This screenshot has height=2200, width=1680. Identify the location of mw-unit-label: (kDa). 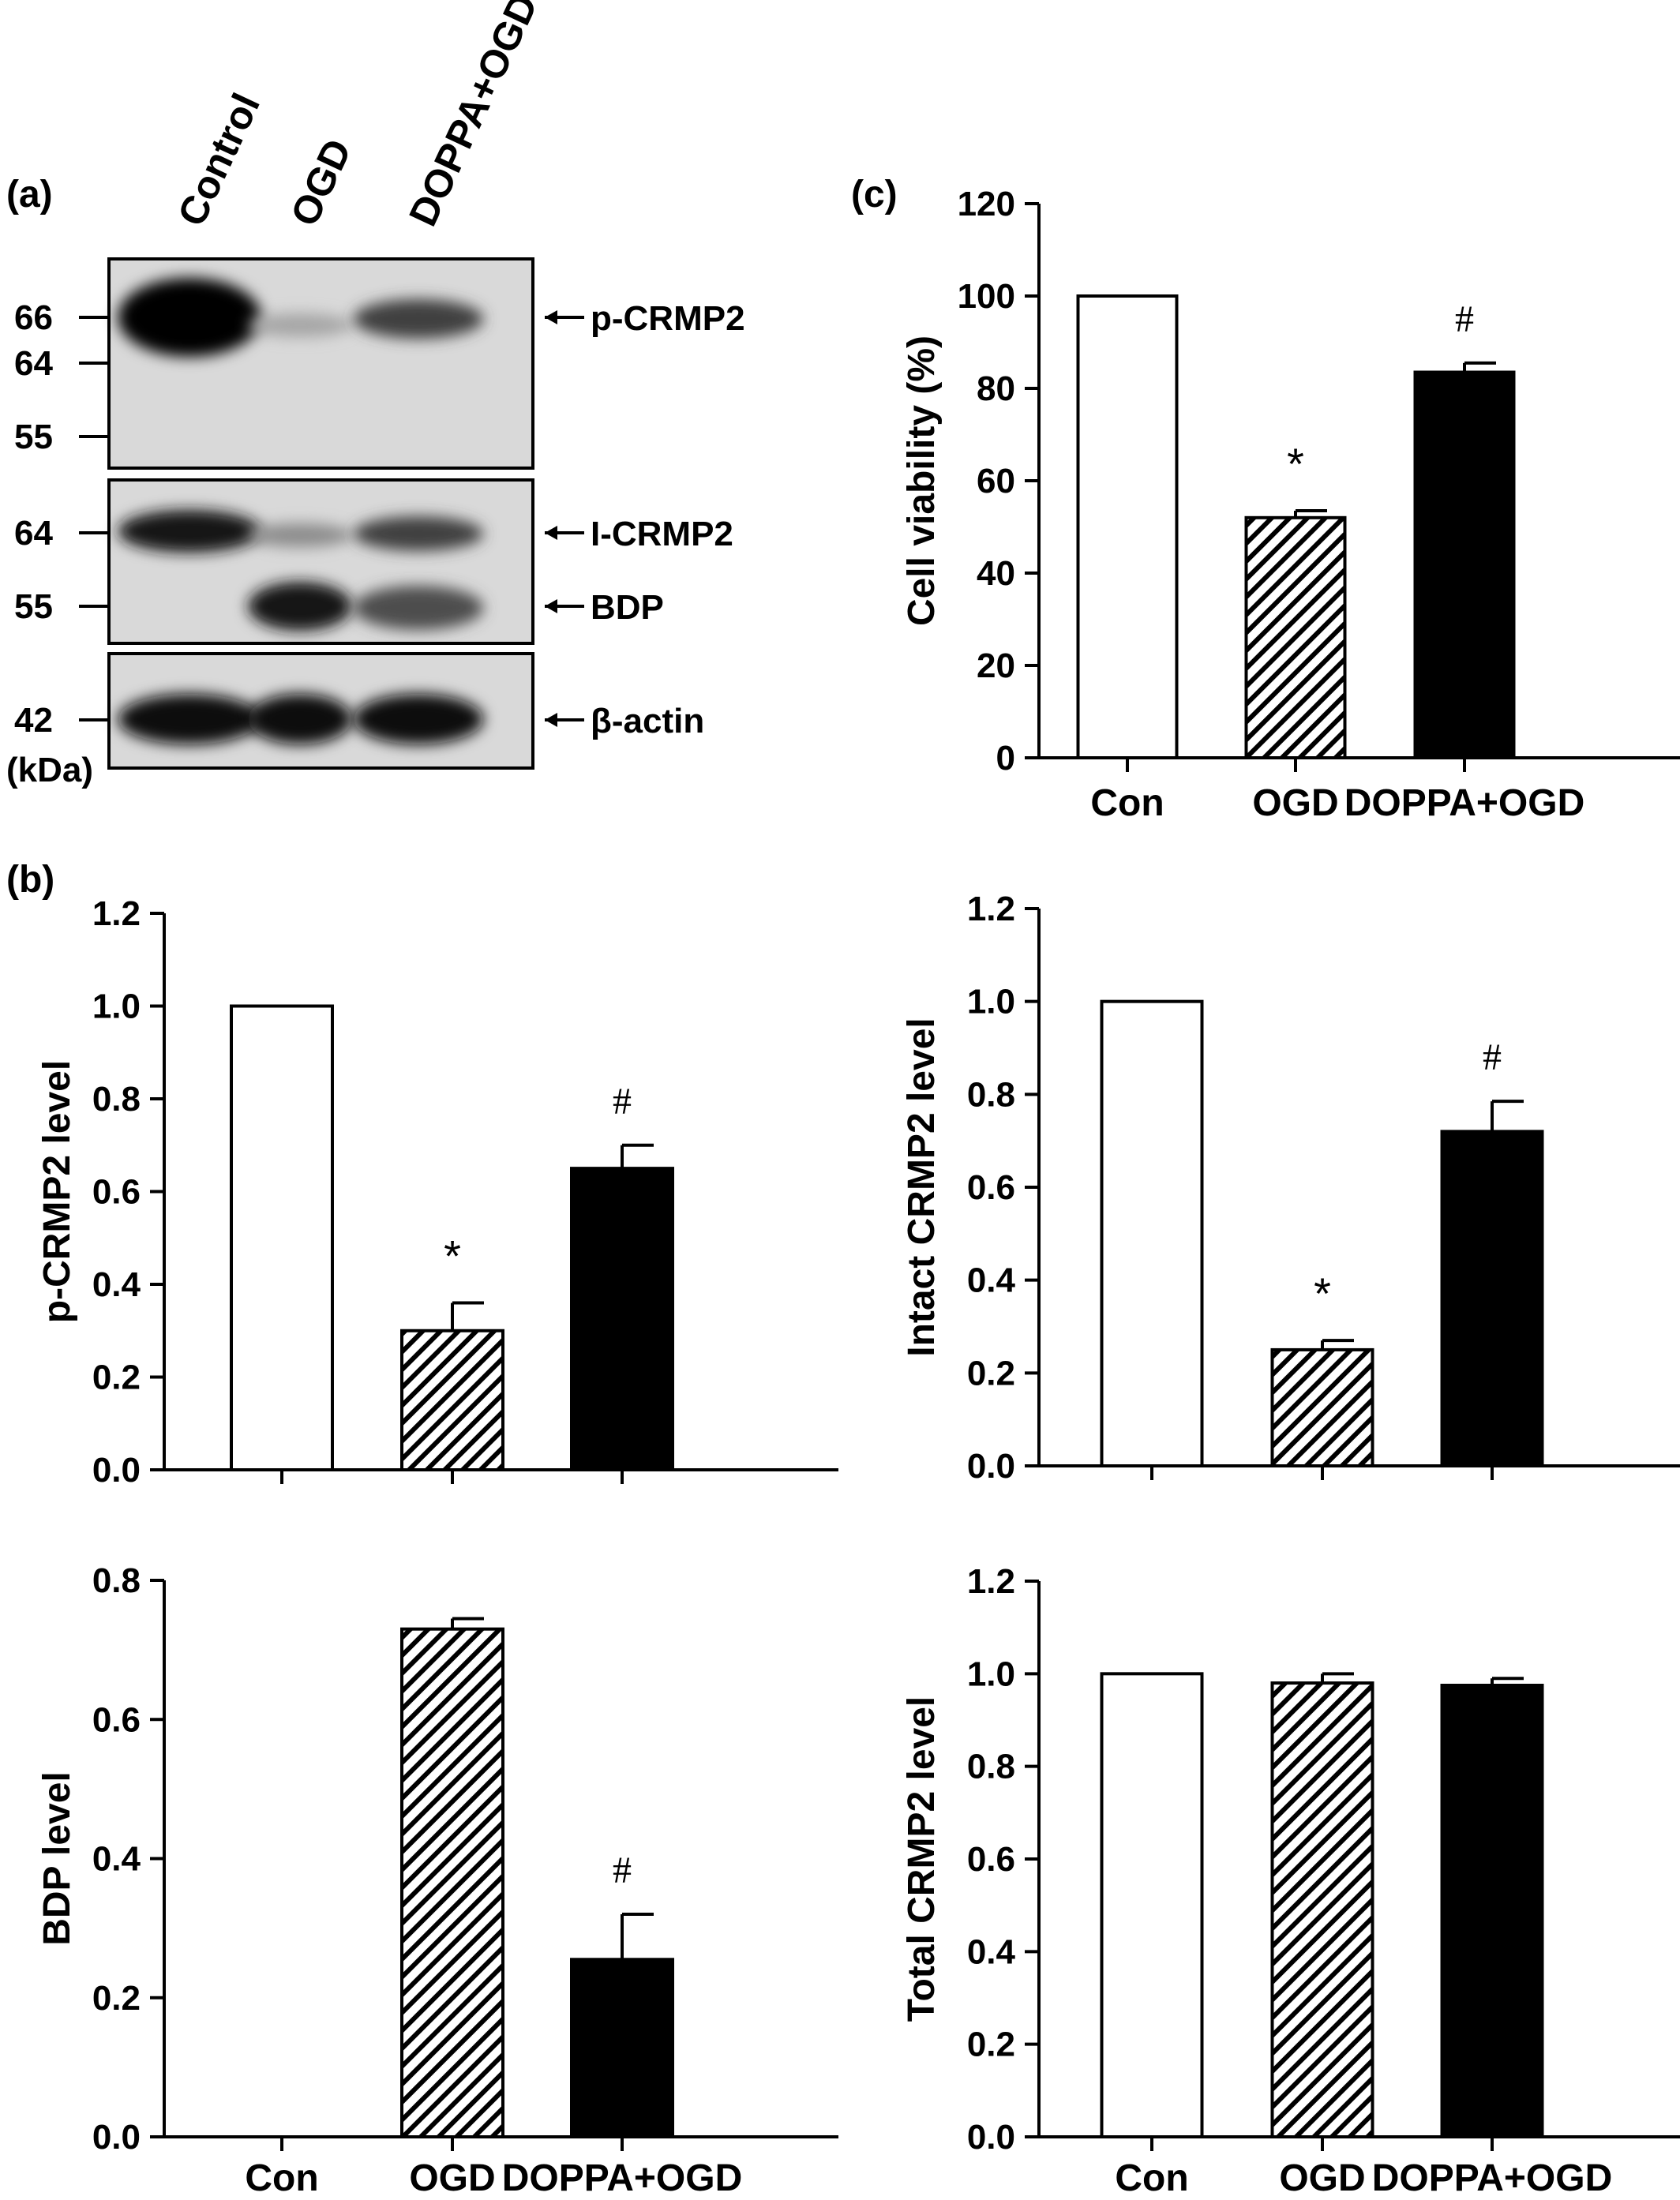
(49, 770).